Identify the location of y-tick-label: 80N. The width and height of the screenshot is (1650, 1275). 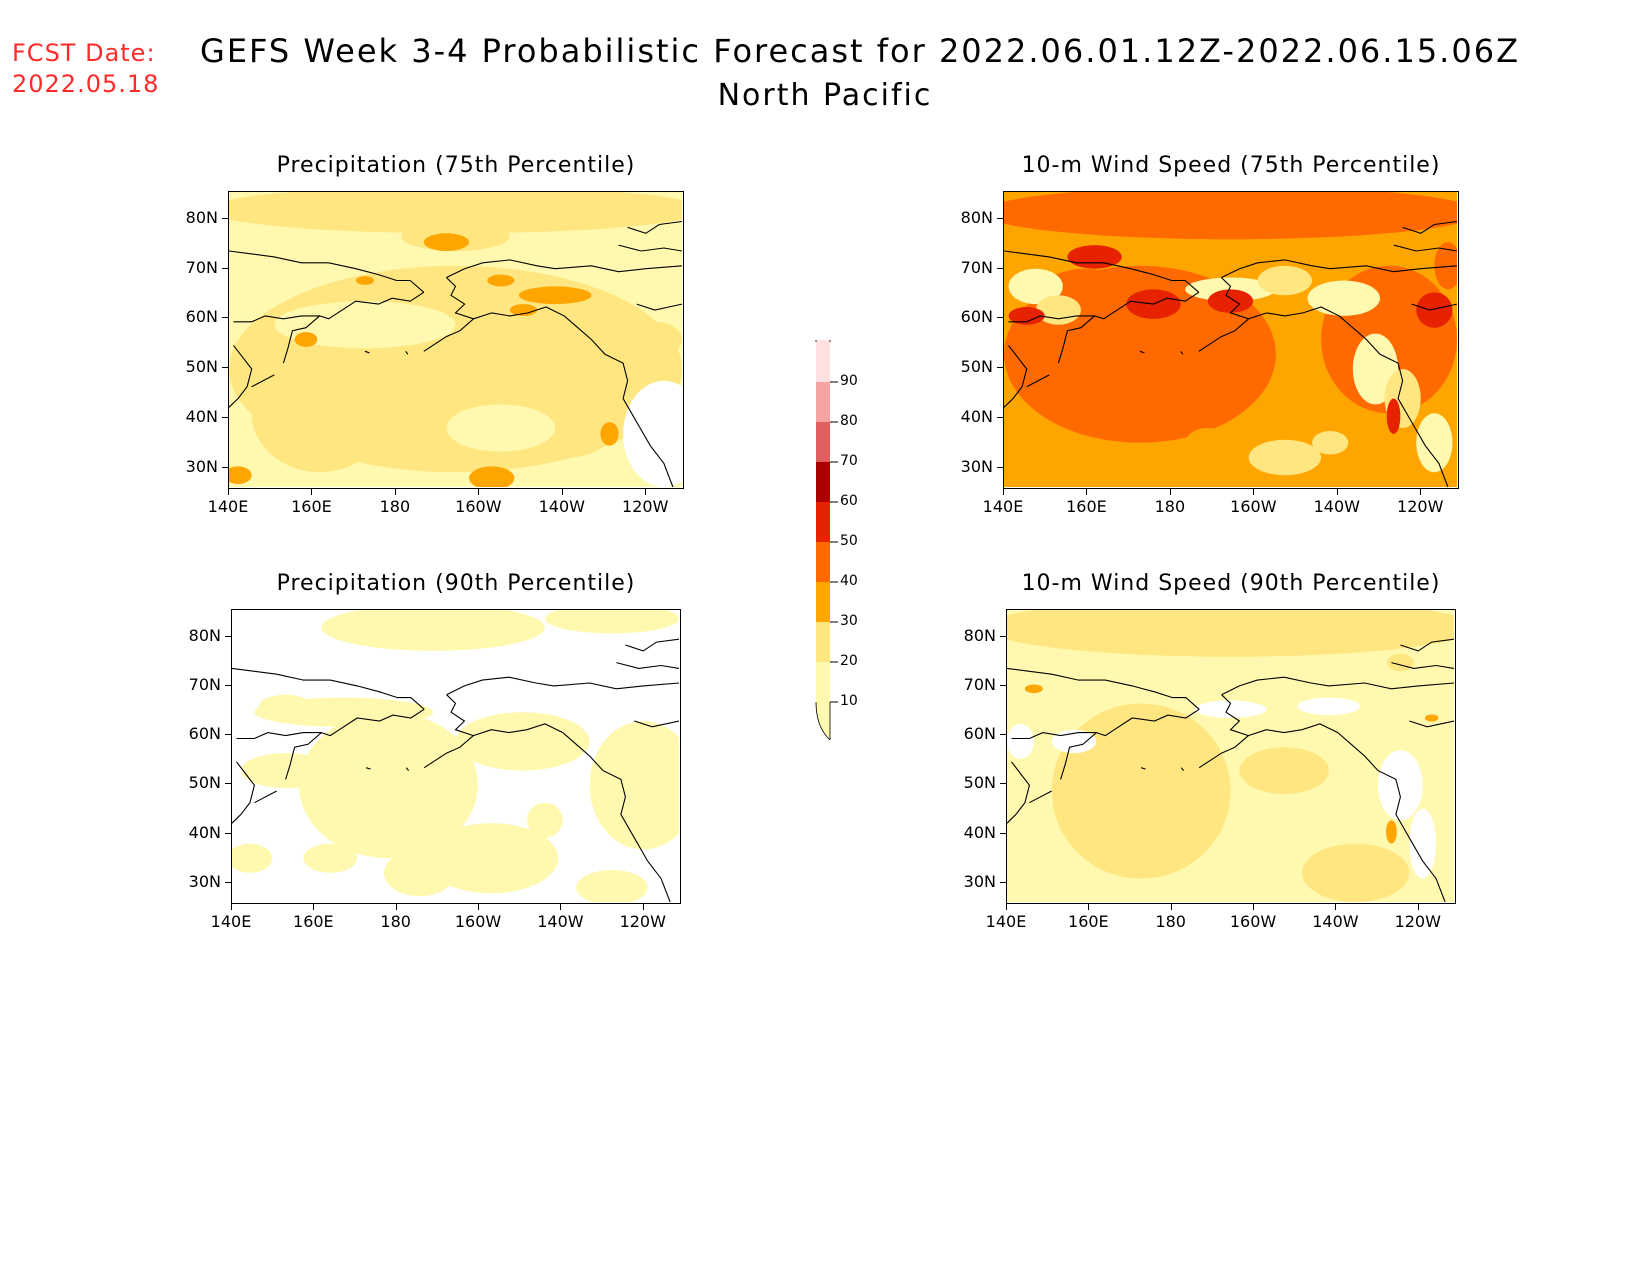
(976, 217).